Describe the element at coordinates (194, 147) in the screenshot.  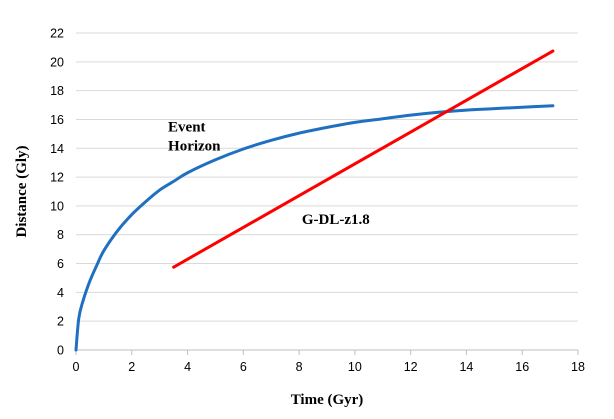
I see `series-label-event-horizon-line2: Horizon` at that location.